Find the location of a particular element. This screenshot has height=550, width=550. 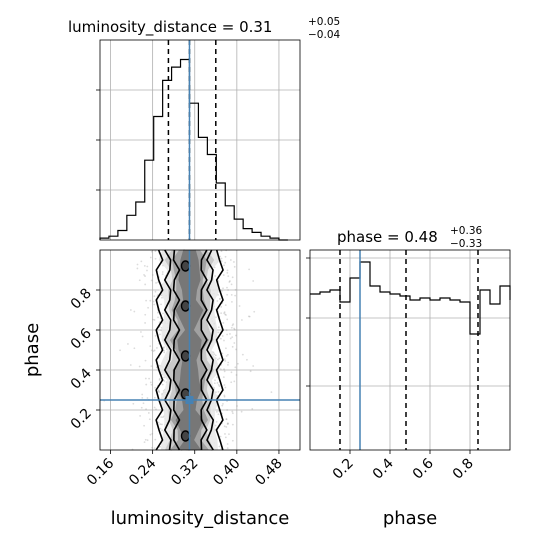

bl-xtick-label: 0.32 is located at coordinates (184, 472).